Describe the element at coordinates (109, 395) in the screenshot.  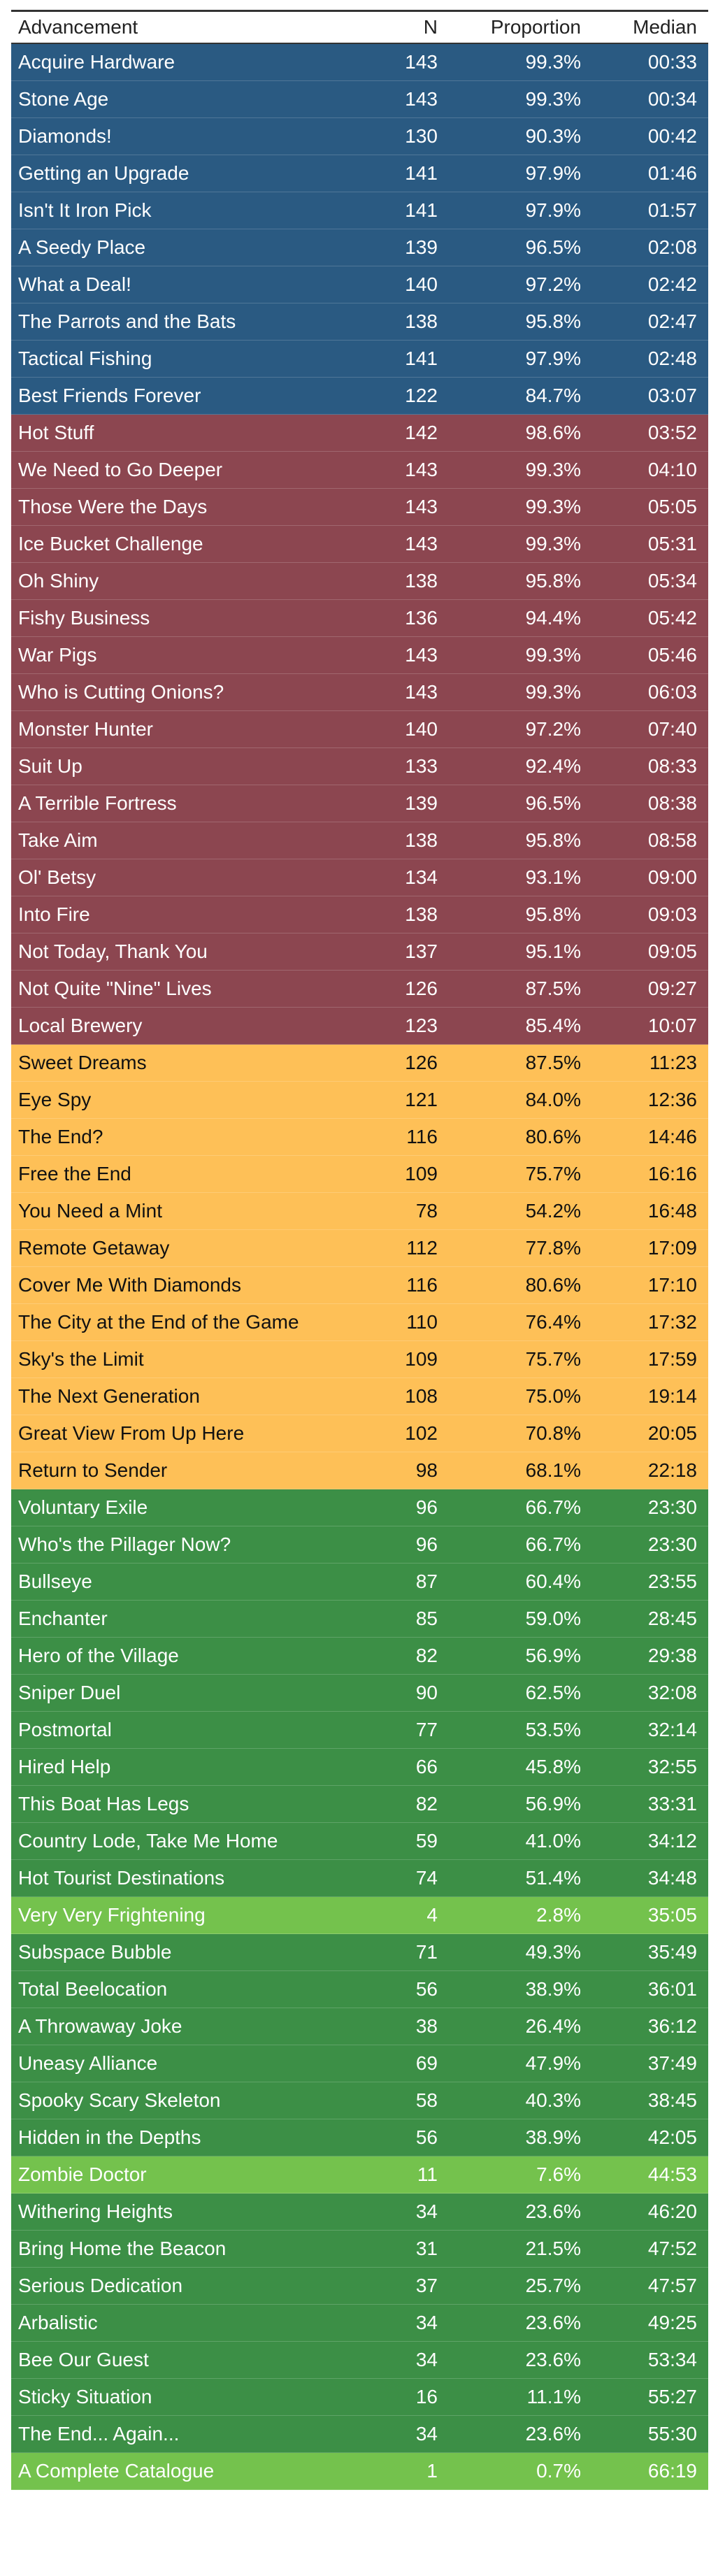
I see `advancement-name-cell: Best Friends Forever` at that location.